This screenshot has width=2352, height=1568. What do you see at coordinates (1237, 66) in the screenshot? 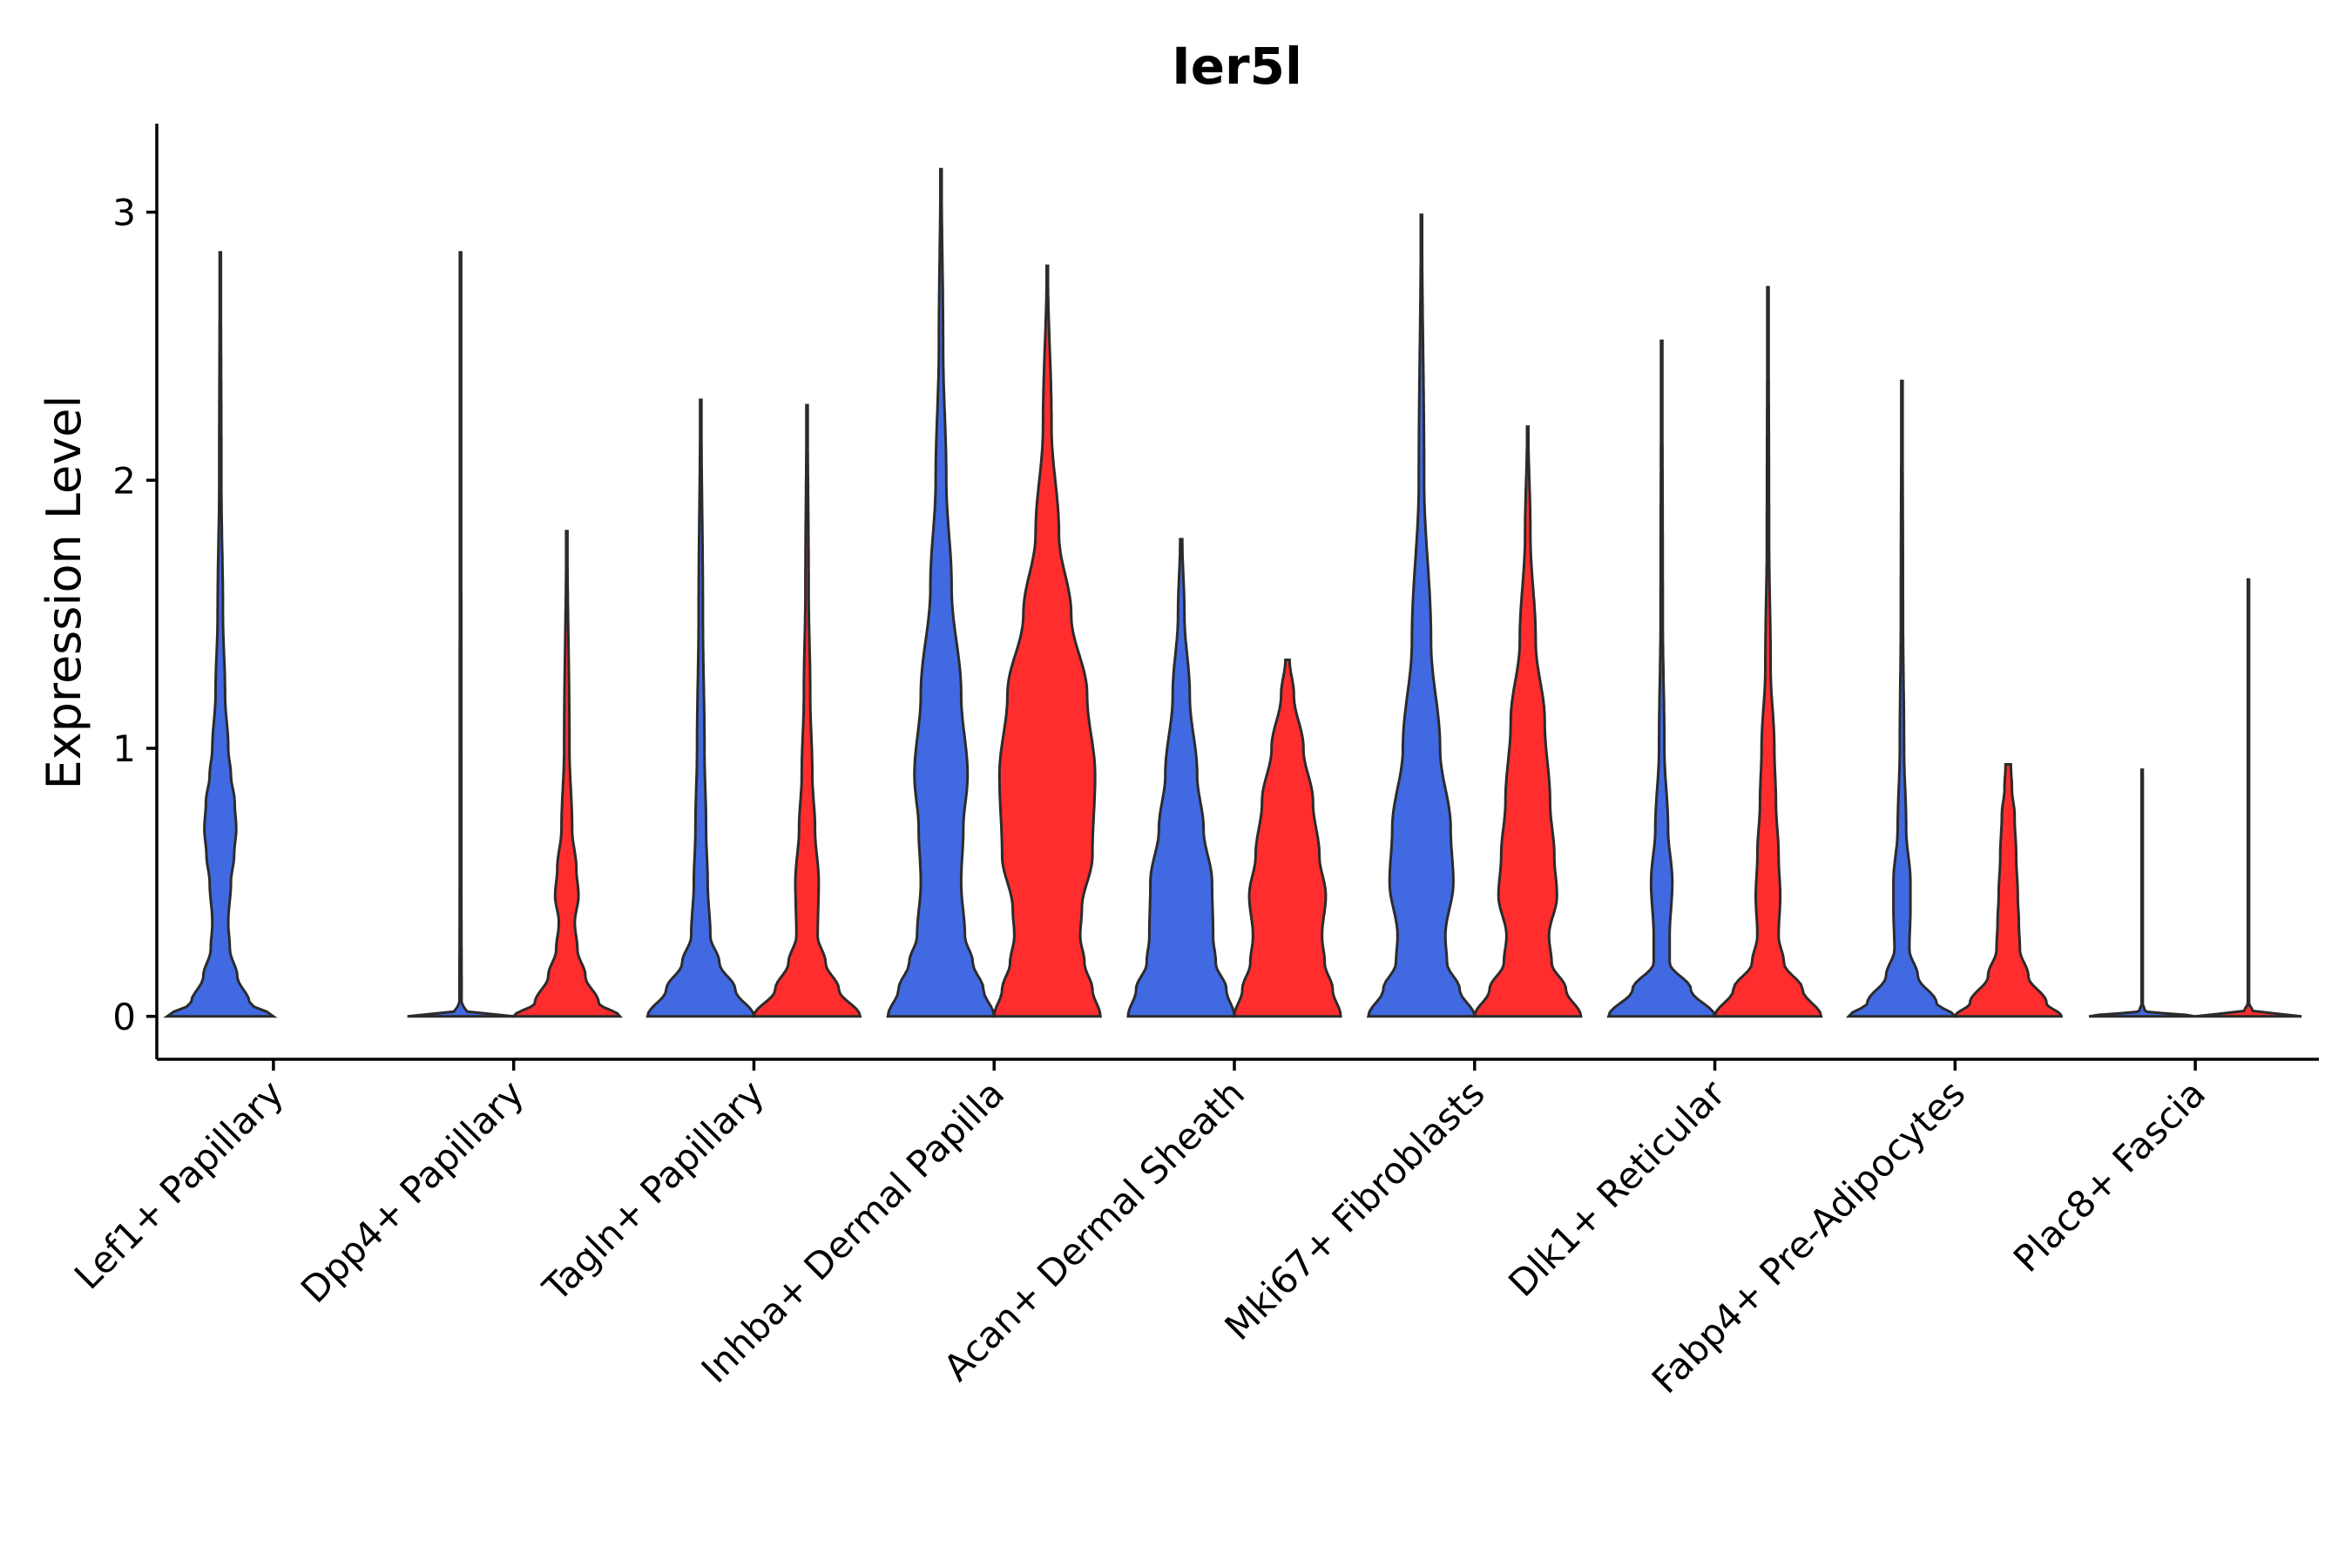
I see `chart-title: Ier5l` at bounding box center [1237, 66].